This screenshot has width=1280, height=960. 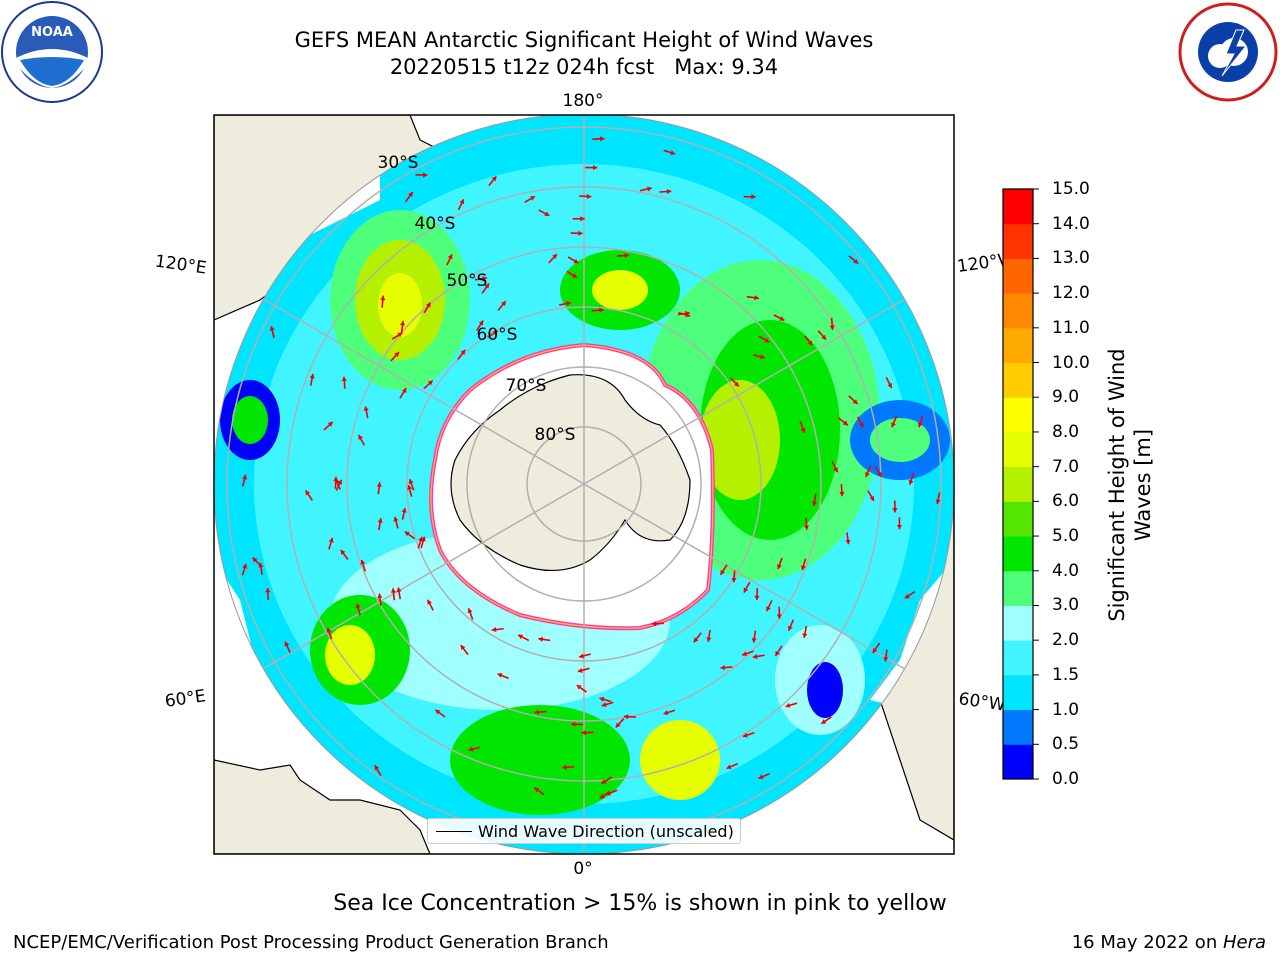 What do you see at coordinates (398, 163) in the screenshot?
I see `lat-label-30s: 30°S` at bounding box center [398, 163].